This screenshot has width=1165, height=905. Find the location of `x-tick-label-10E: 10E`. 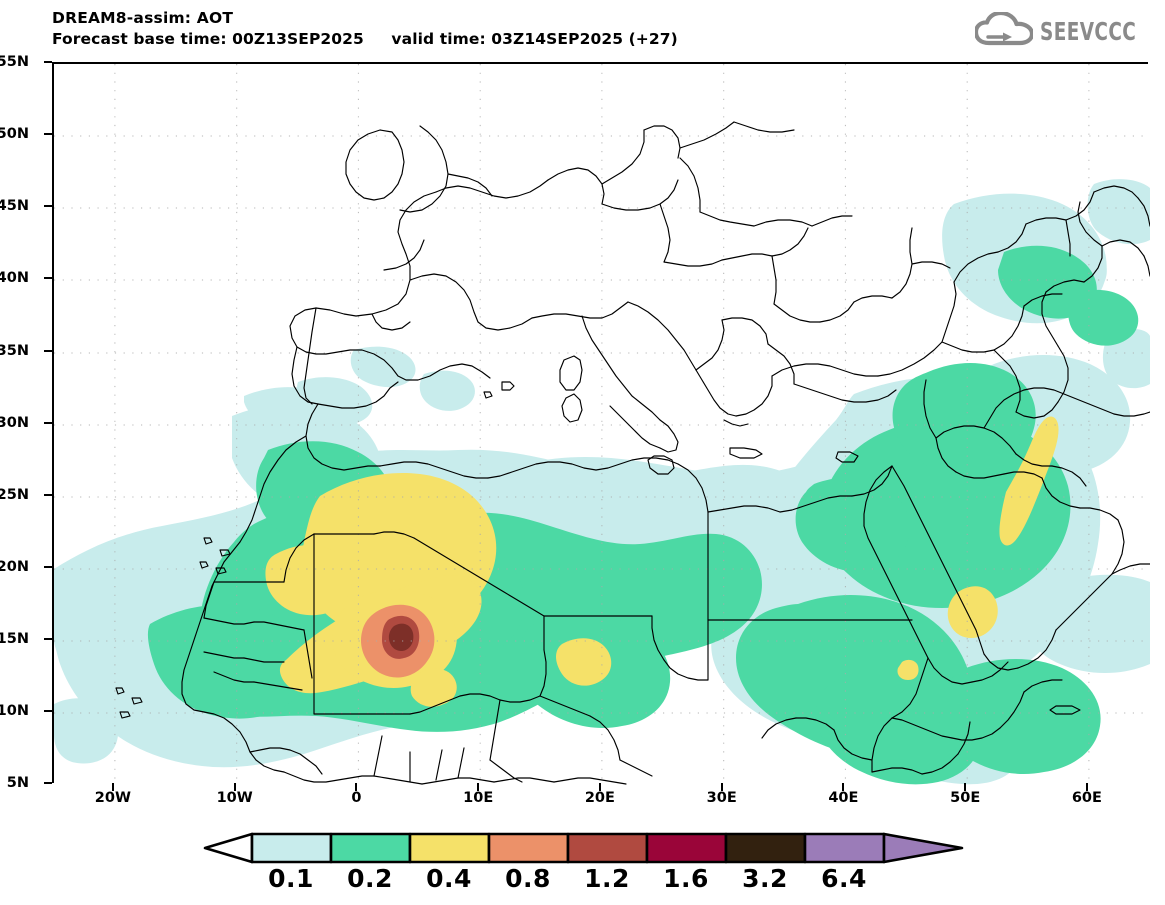

x-tick-label-10E: 10E is located at coordinates (478, 798).